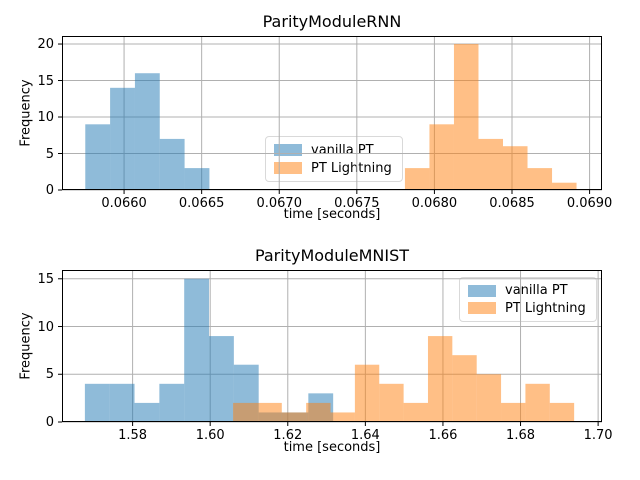  What do you see at coordinates (45, 45) in the screenshot?
I see `y-tick-label: 20` at bounding box center [45, 45].